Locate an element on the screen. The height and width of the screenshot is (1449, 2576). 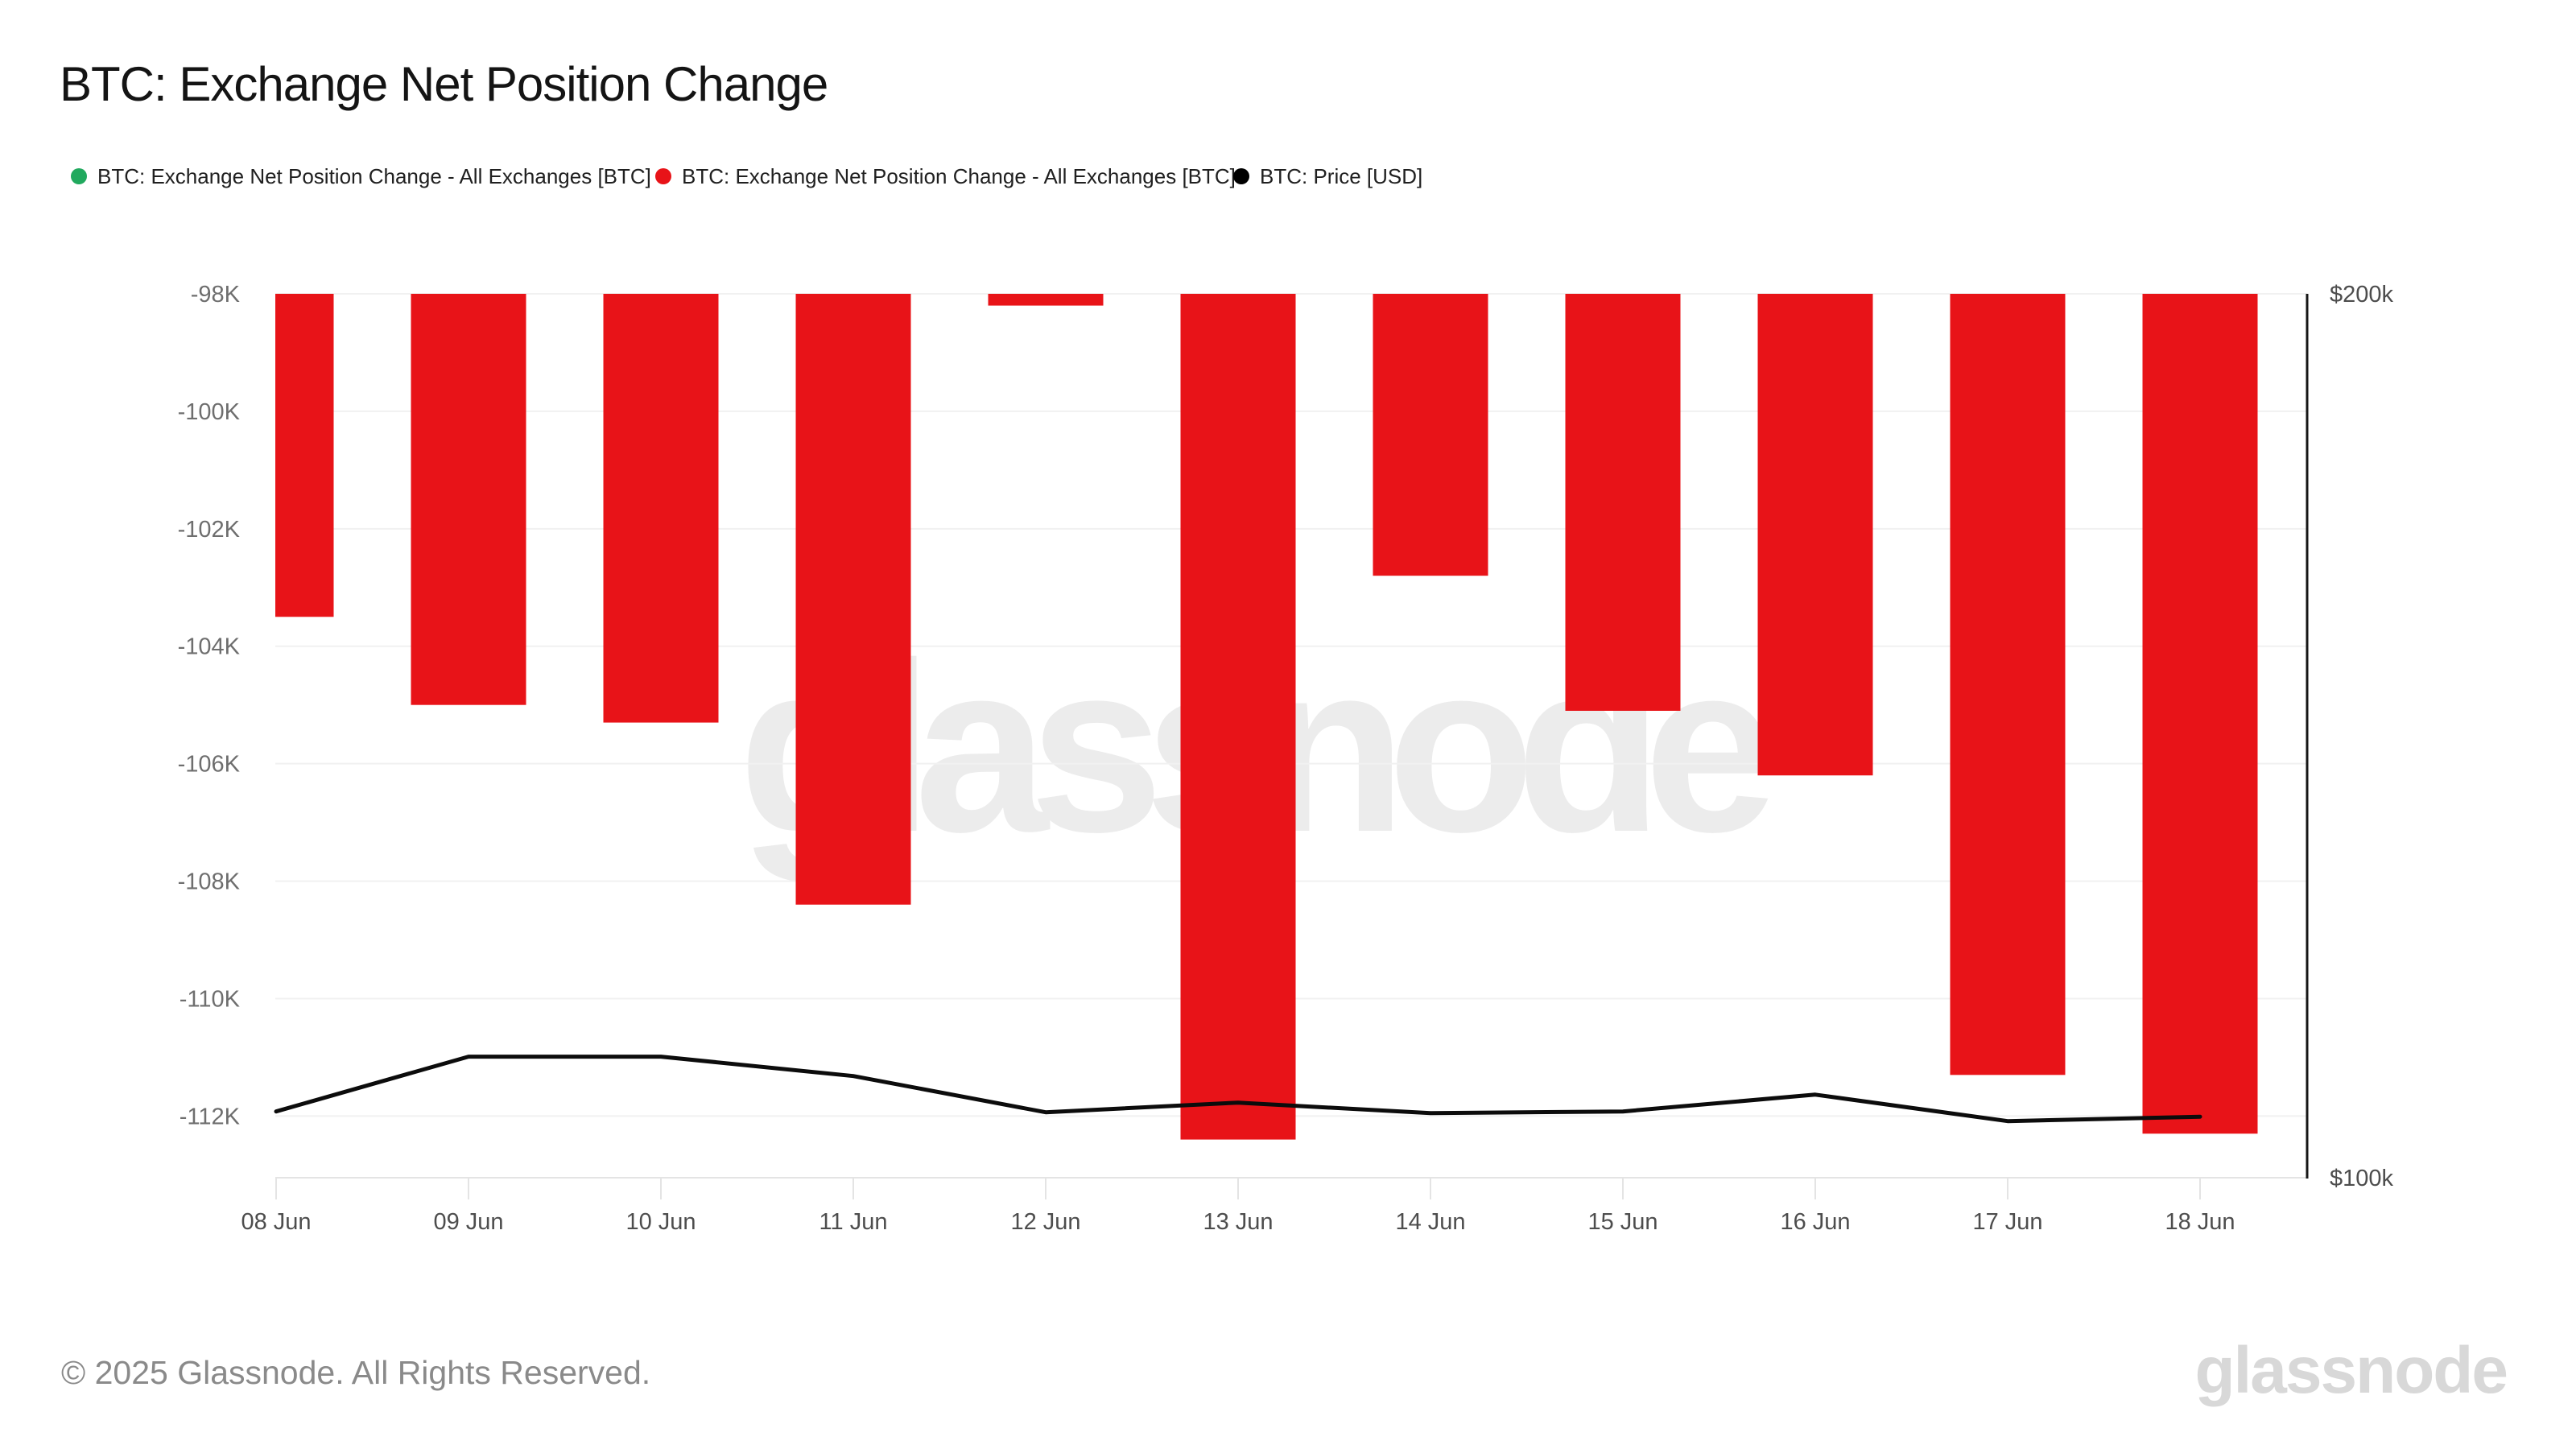
y-axis-label: -102K is located at coordinates (209, 530).